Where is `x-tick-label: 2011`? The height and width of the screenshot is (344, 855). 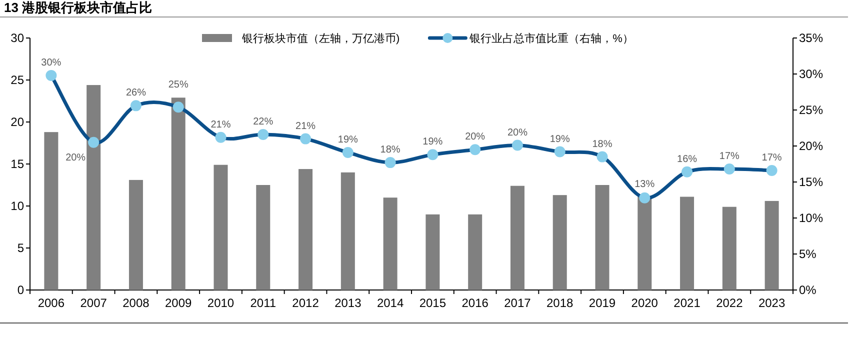
x-tick-label: 2011 is located at coordinates (263, 303).